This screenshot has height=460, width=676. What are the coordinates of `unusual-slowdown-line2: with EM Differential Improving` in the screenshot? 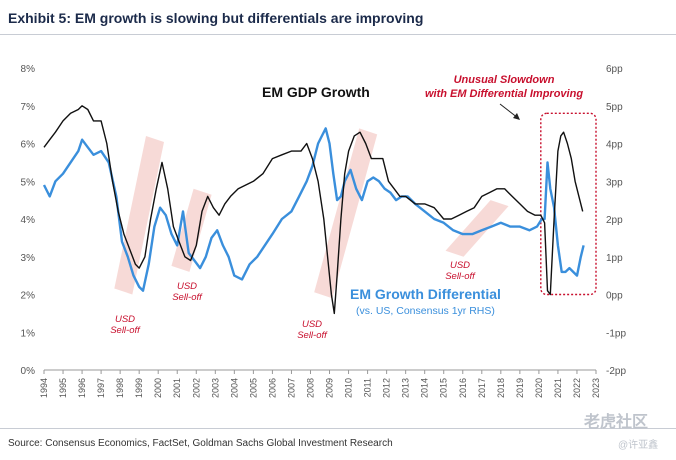 It's located at (504, 94).